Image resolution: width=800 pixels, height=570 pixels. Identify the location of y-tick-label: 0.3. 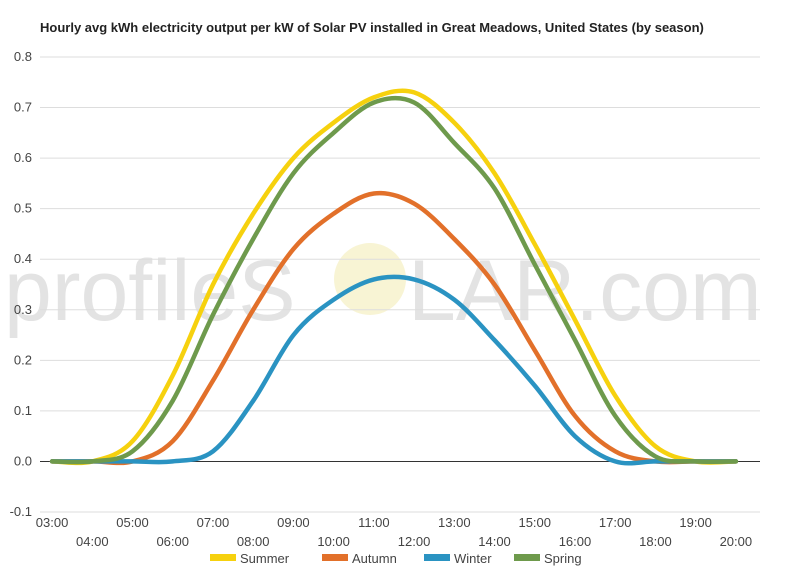
(23, 309).